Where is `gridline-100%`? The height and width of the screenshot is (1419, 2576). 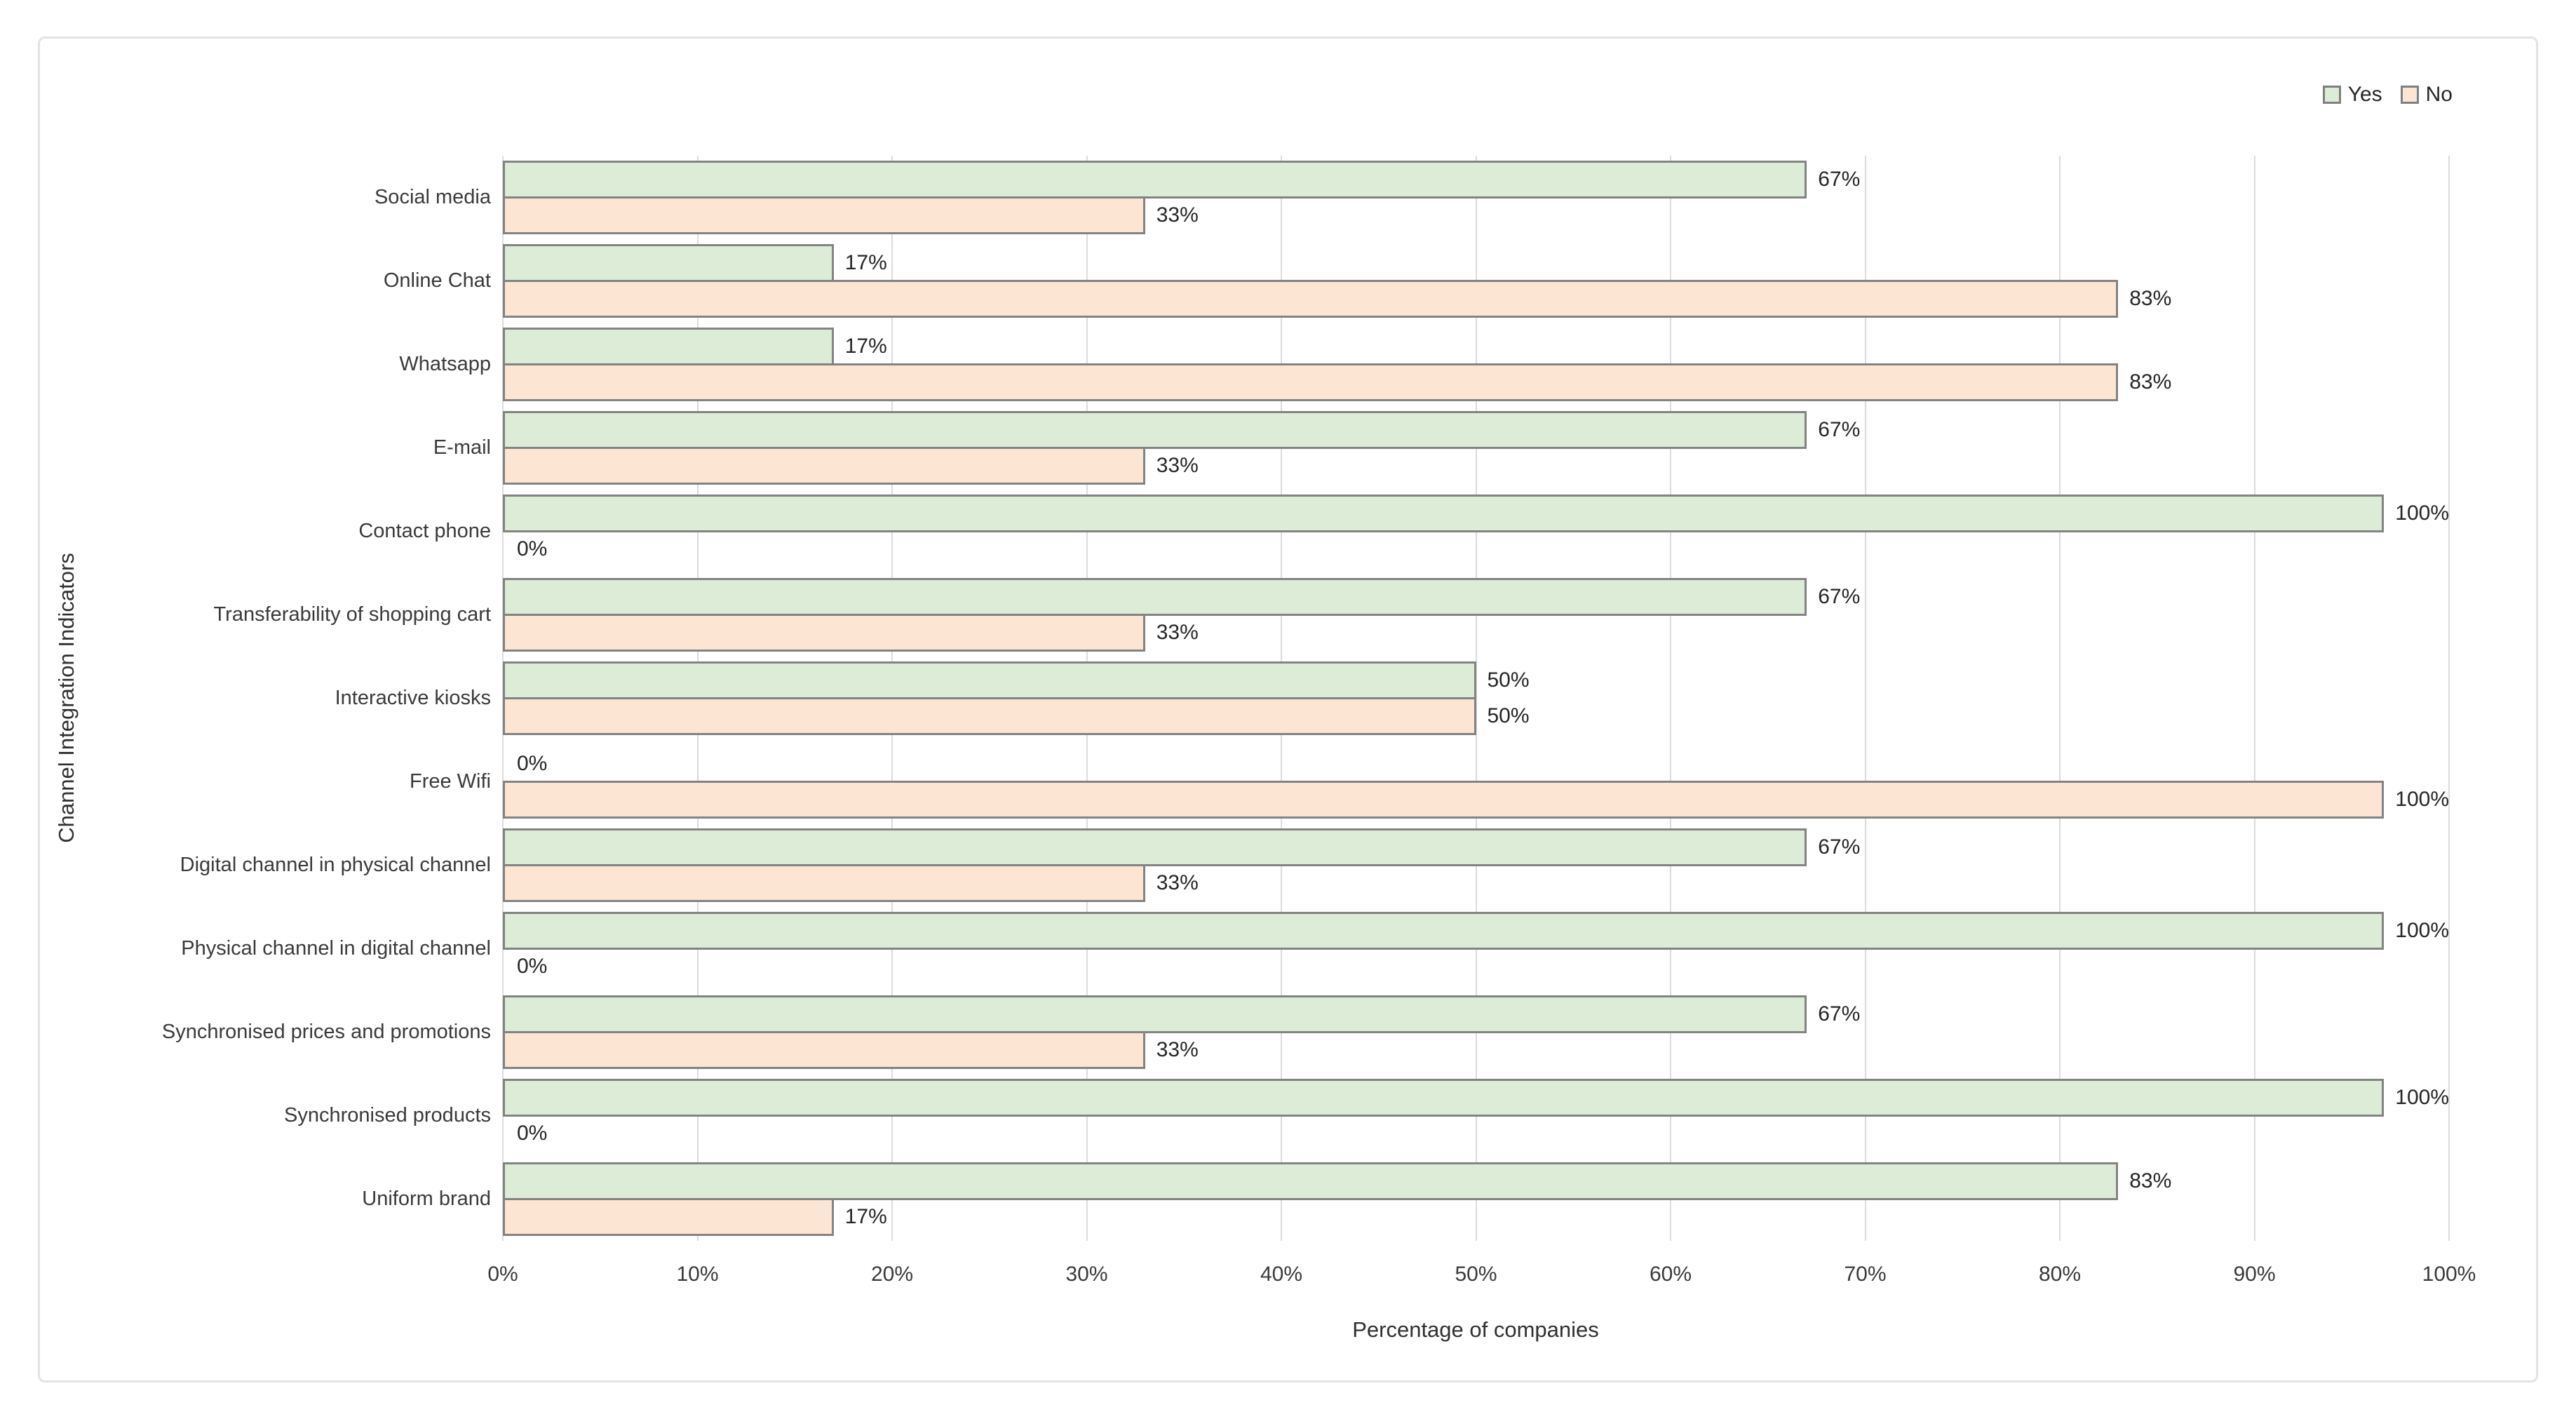 gridline-100% is located at coordinates (2449, 698).